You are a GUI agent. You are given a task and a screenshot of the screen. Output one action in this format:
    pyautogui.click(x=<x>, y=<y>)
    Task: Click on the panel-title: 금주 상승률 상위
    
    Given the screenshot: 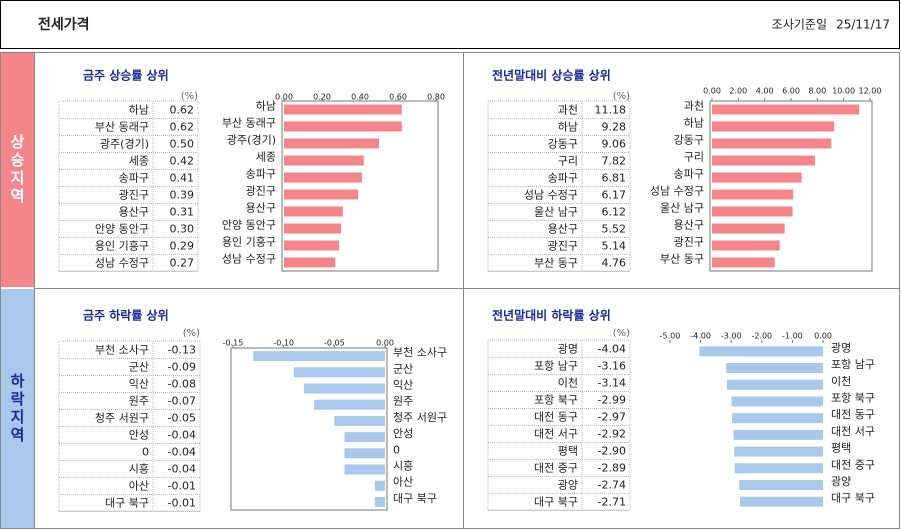 What is the action you would take?
    pyautogui.click(x=126, y=75)
    